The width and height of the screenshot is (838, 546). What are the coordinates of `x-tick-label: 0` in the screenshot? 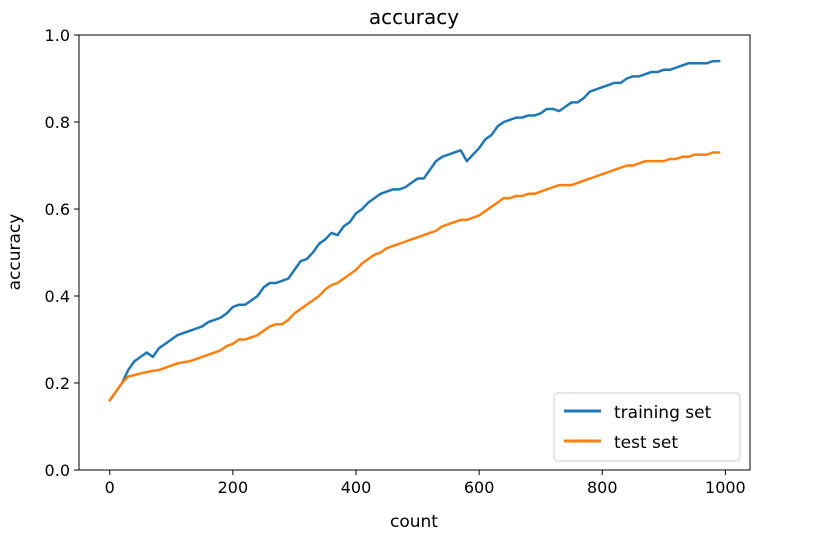 It's located at (110, 487).